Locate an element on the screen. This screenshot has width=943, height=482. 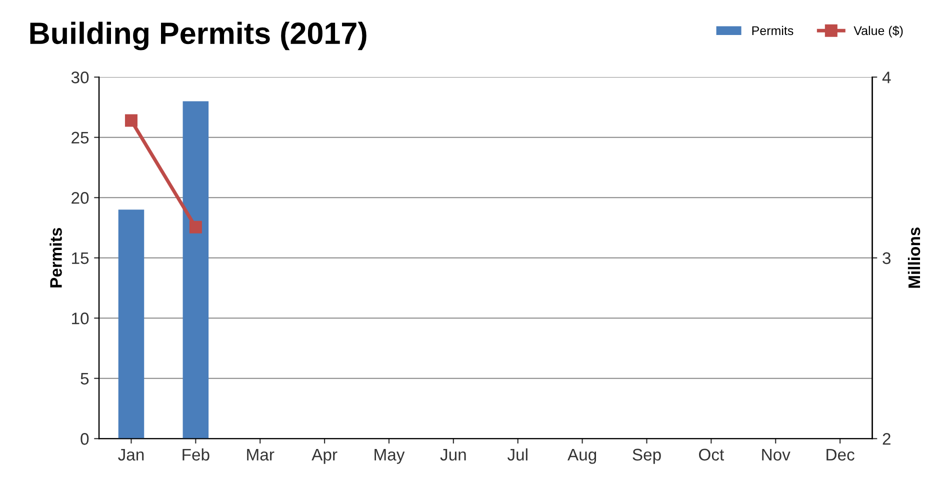
legend-label: Value ($) is located at coordinates (878, 32).